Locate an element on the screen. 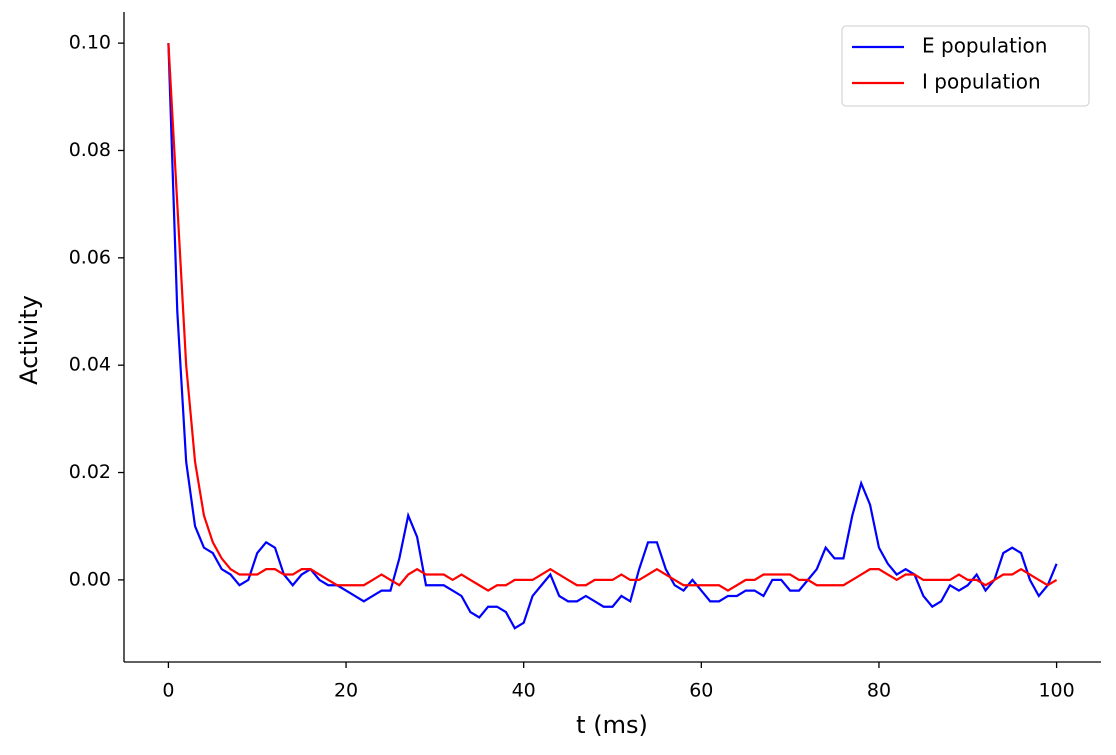  legend-label: E population is located at coordinates (984, 46).